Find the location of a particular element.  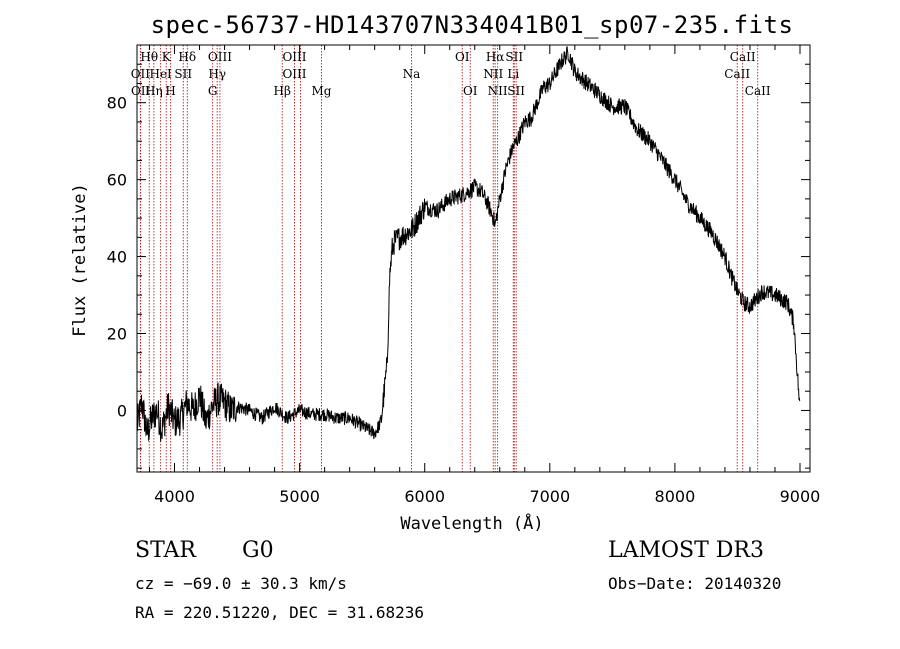

x-axis-label: Wavelength (Å) is located at coordinates (471, 523).